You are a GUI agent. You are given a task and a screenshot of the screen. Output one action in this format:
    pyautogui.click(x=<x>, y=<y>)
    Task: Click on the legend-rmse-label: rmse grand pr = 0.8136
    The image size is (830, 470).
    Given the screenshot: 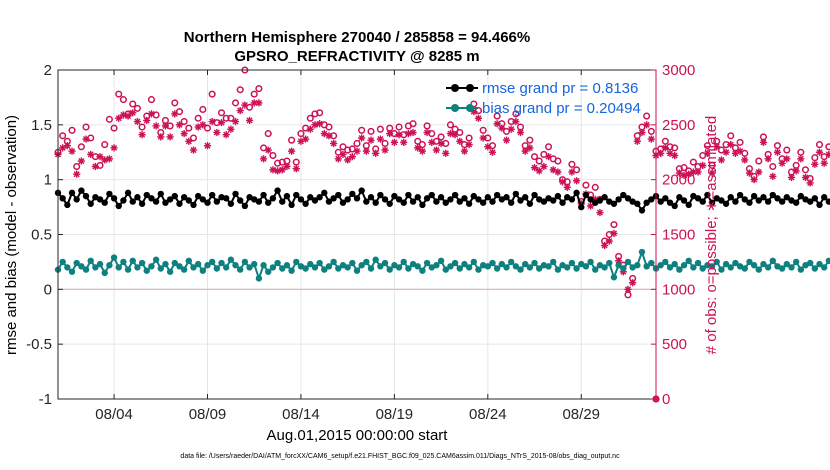 What is the action you would take?
    pyautogui.click(x=560, y=88)
    